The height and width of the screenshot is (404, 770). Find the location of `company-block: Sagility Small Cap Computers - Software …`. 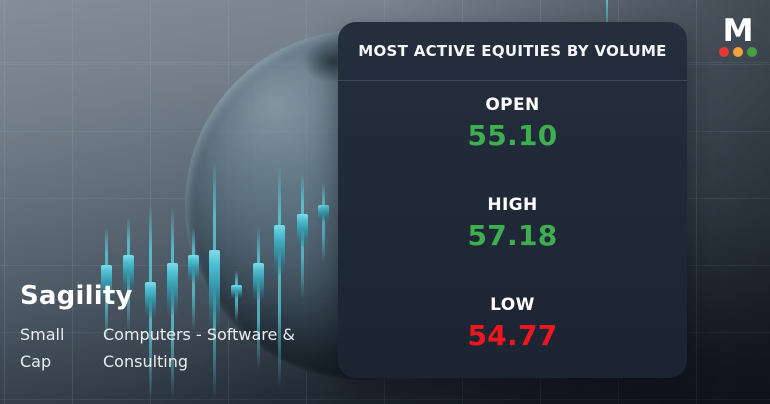

company-block: Sagility Small Cap Computers - Software … is located at coordinates (185, 328).